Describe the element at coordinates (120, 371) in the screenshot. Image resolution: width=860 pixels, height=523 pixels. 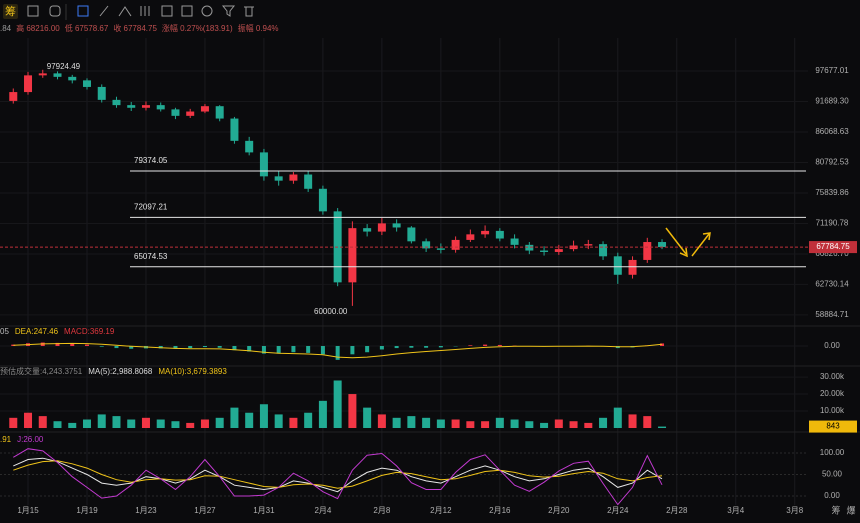
I see `legend-item: MA(5):2,988.8068` at that location.